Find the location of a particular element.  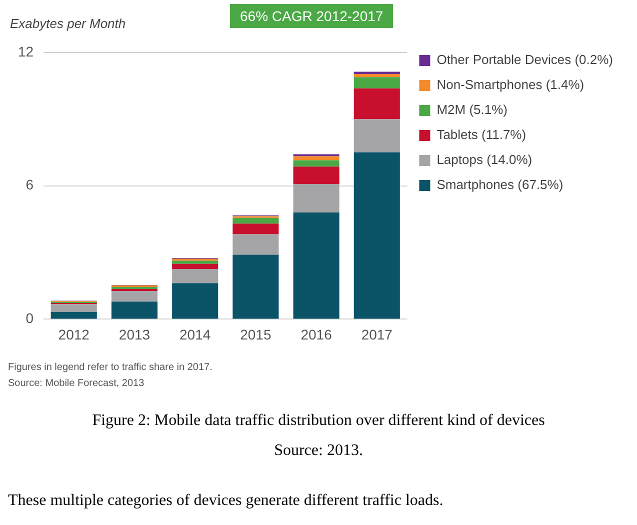

legend-label: Tablets (11.7%) is located at coordinates (481, 134).